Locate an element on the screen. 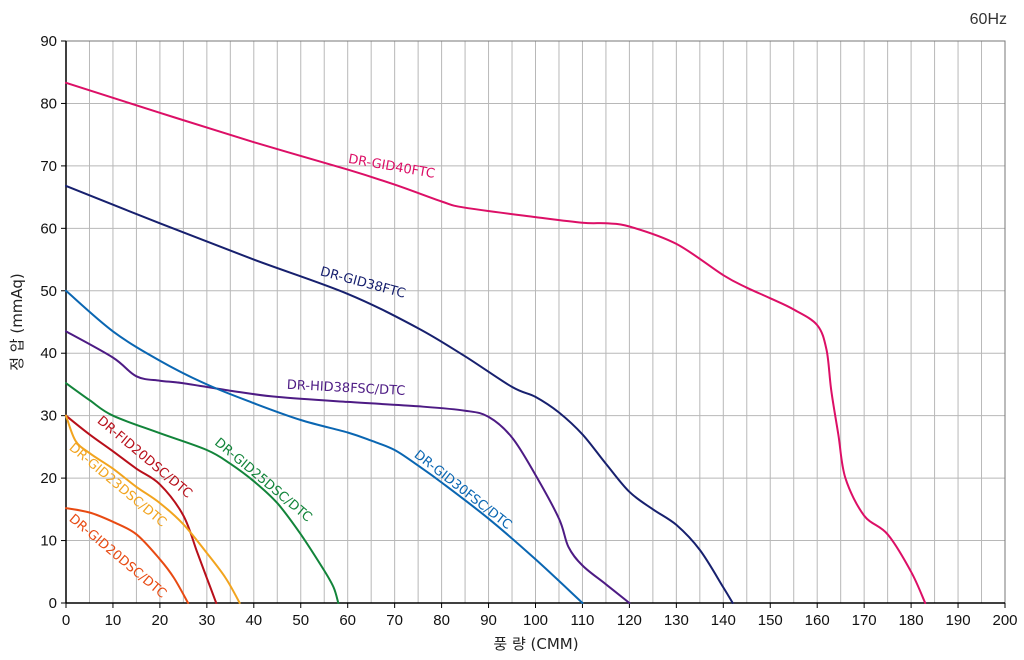 The image size is (1024, 660). x-tick-label: 110 is located at coordinates (582, 620).